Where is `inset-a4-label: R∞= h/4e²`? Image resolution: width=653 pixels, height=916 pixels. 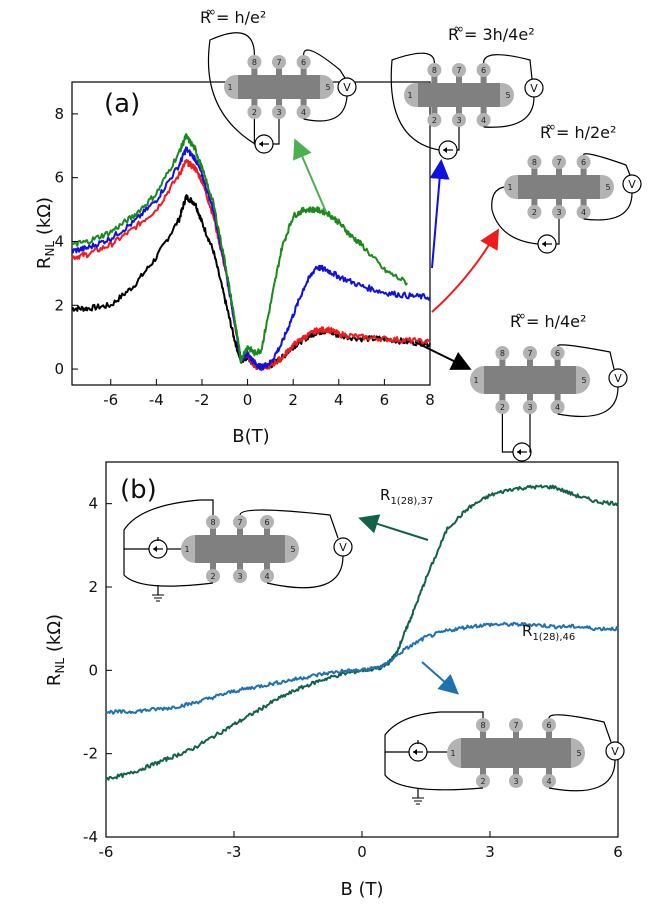 inset-a4-label: R∞= h/4e² is located at coordinates (548, 320).